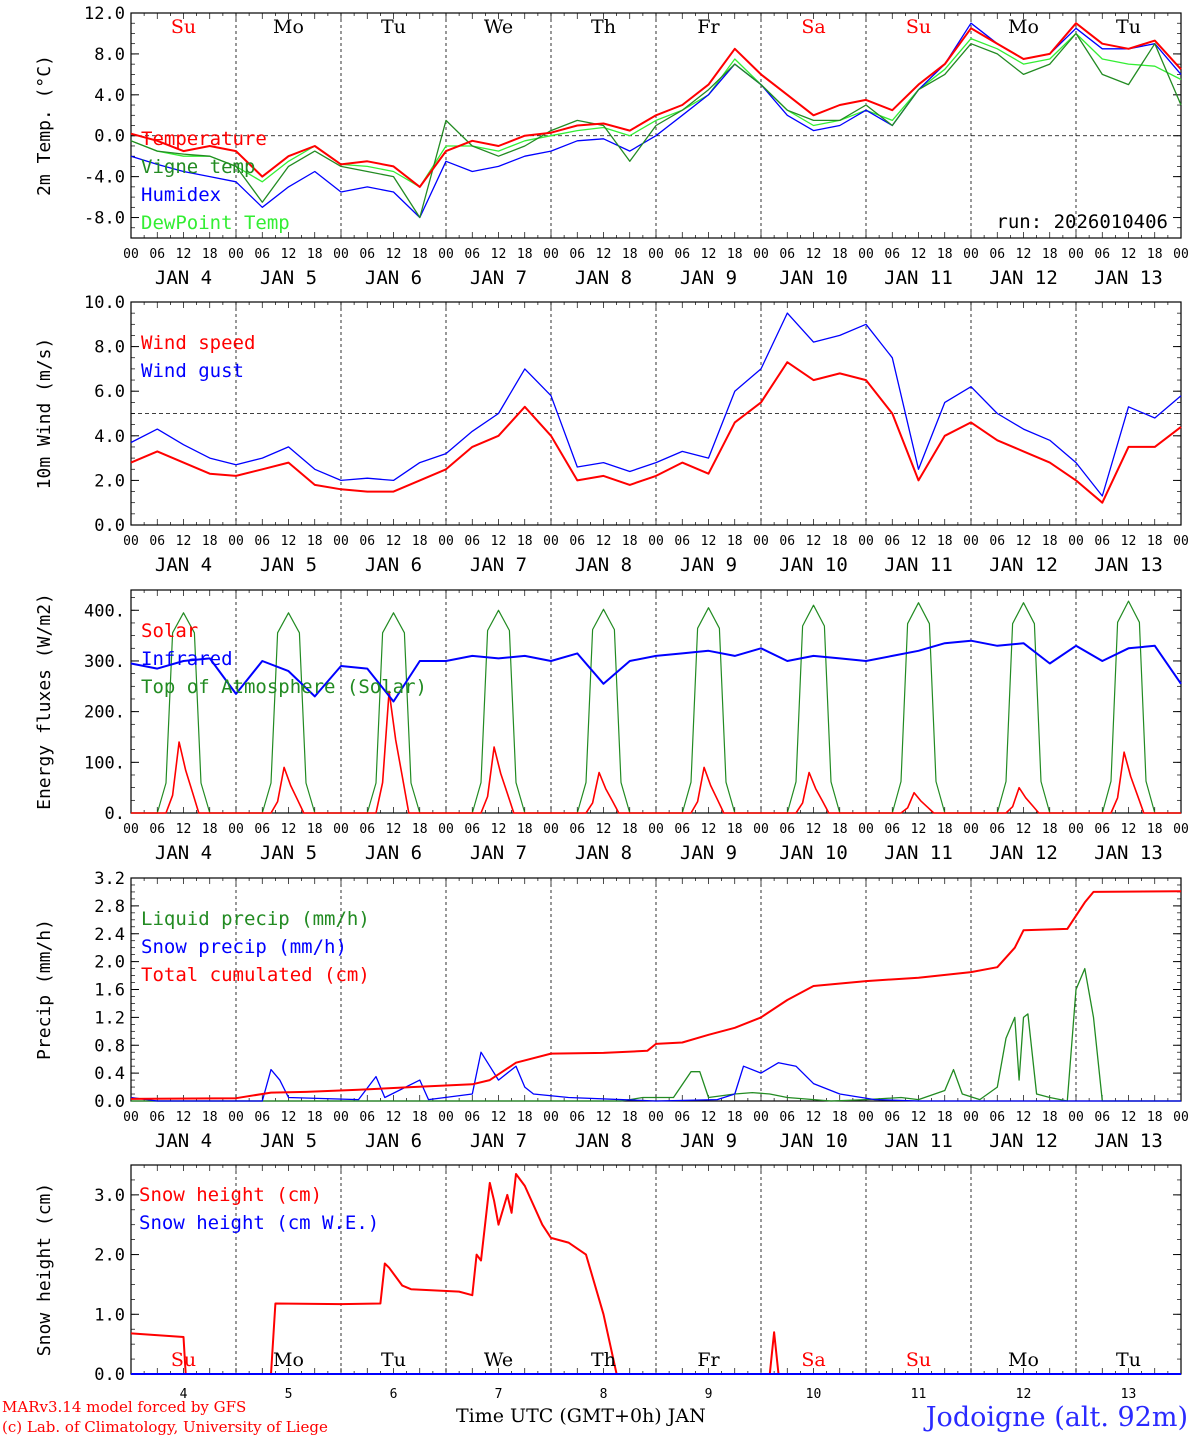 The height and width of the screenshot is (1440, 1194). What do you see at coordinates (109, 348) in the screenshot?
I see `y-tick-label: 8.0` at bounding box center [109, 348].